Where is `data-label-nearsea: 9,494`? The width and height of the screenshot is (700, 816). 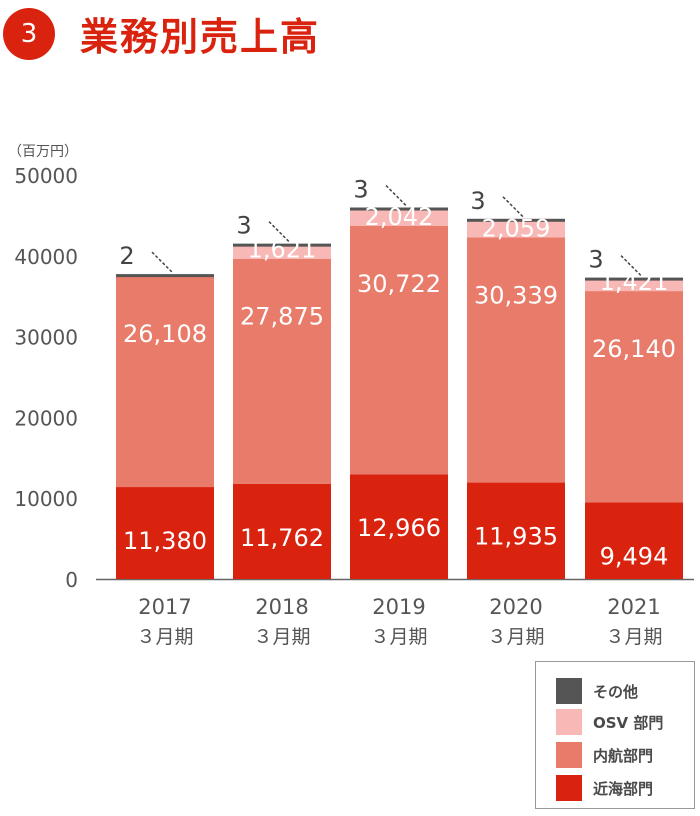 data-label-nearsea: 9,494 is located at coordinates (634, 556).